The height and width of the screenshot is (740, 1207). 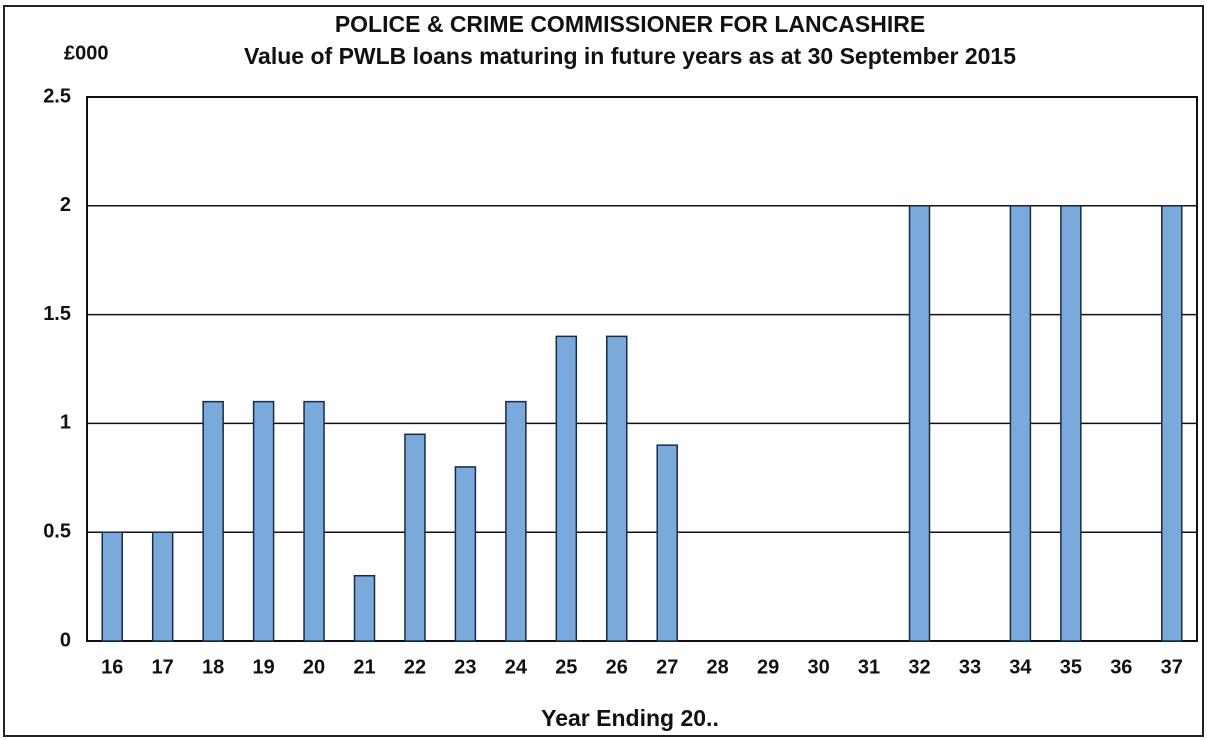 I want to click on x-tick-label: 17, so click(x=163, y=667).